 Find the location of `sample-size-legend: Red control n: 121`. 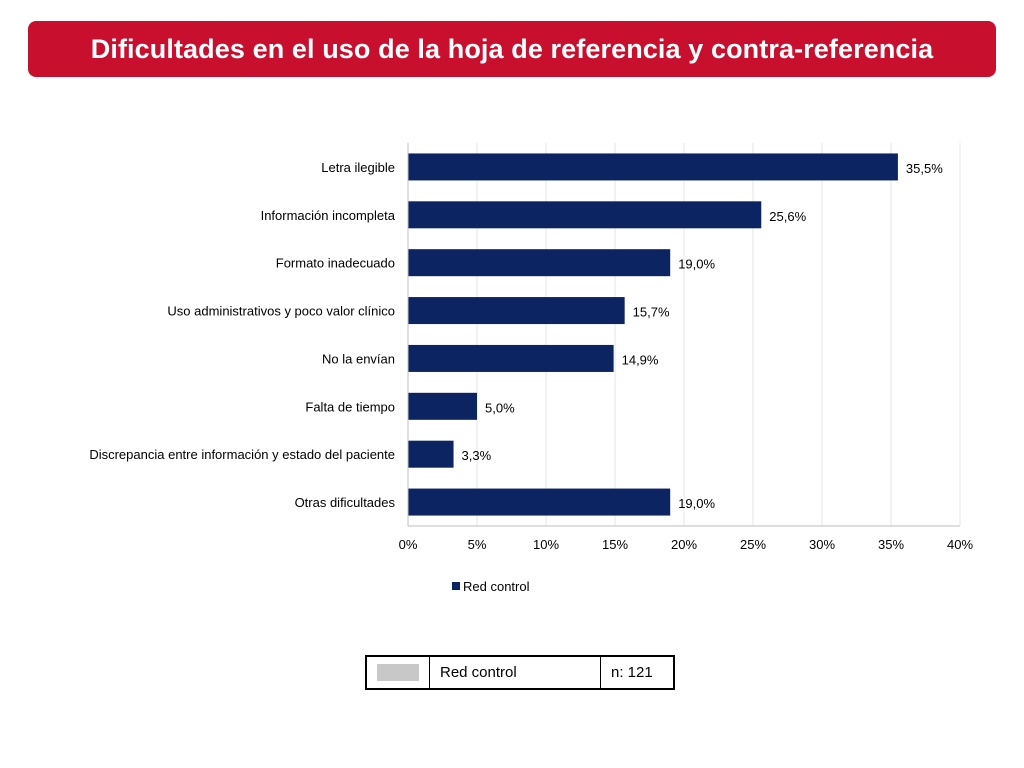

sample-size-legend: Red control n: 121 is located at coordinates (520, 672).